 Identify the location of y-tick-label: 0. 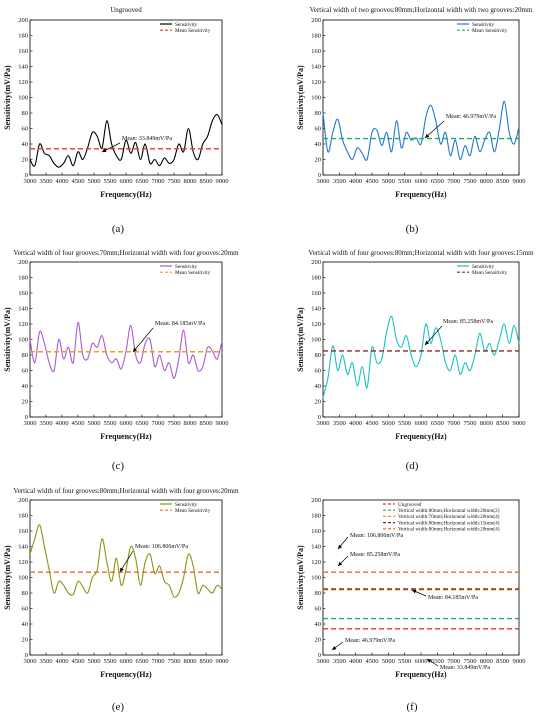
(26, 417).